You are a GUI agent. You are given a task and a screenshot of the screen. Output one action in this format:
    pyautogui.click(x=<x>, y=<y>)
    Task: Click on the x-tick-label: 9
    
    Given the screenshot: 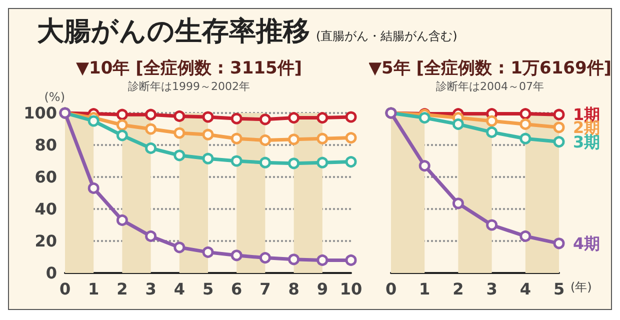 What is the action you would take?
    pyautogui.click(x=322, y=289)
    